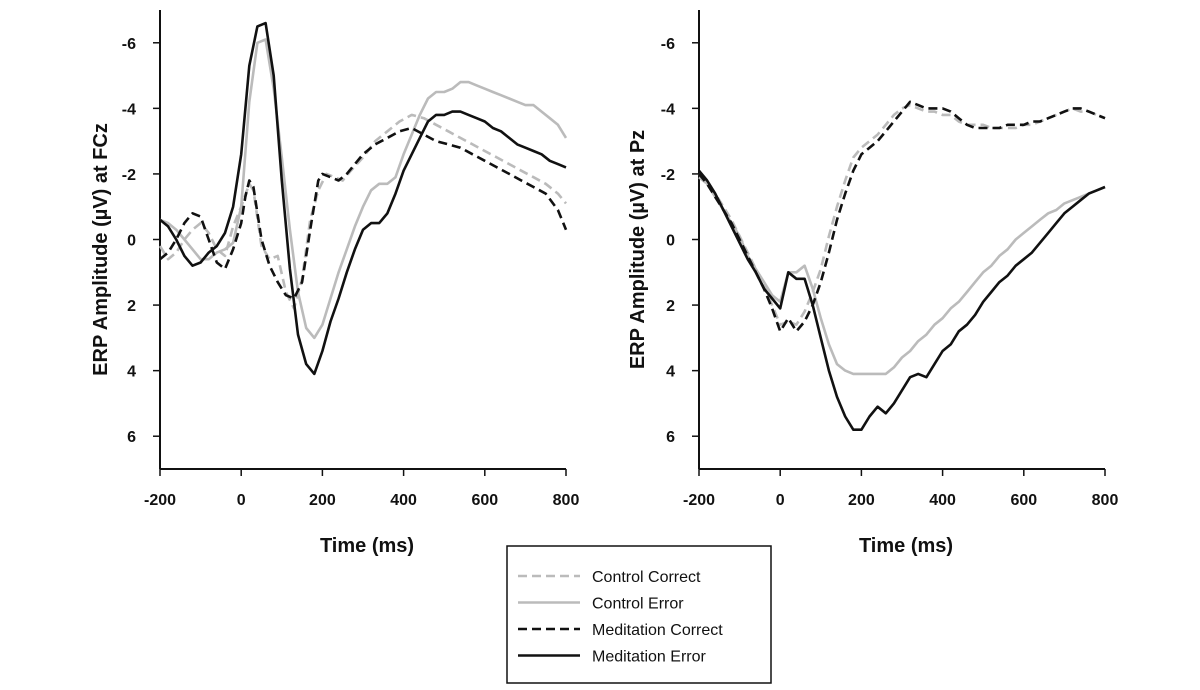 The height and width of the screenshot is (690, 1200). Describe the element at coordinates (101, 249) in the screenshot. I see `y-axis-title: ERP Amplitude (µV) at FCz` at that location.